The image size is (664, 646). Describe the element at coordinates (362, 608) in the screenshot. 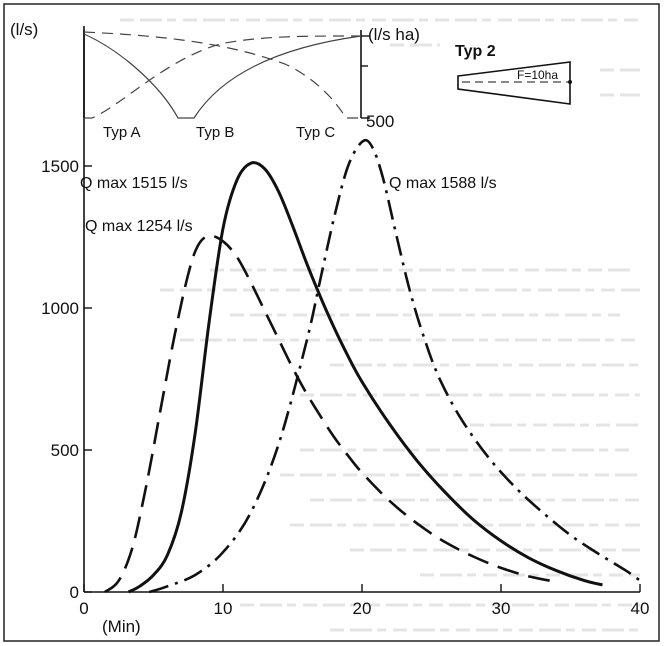

I see `x-tick-label: 20` at that location.